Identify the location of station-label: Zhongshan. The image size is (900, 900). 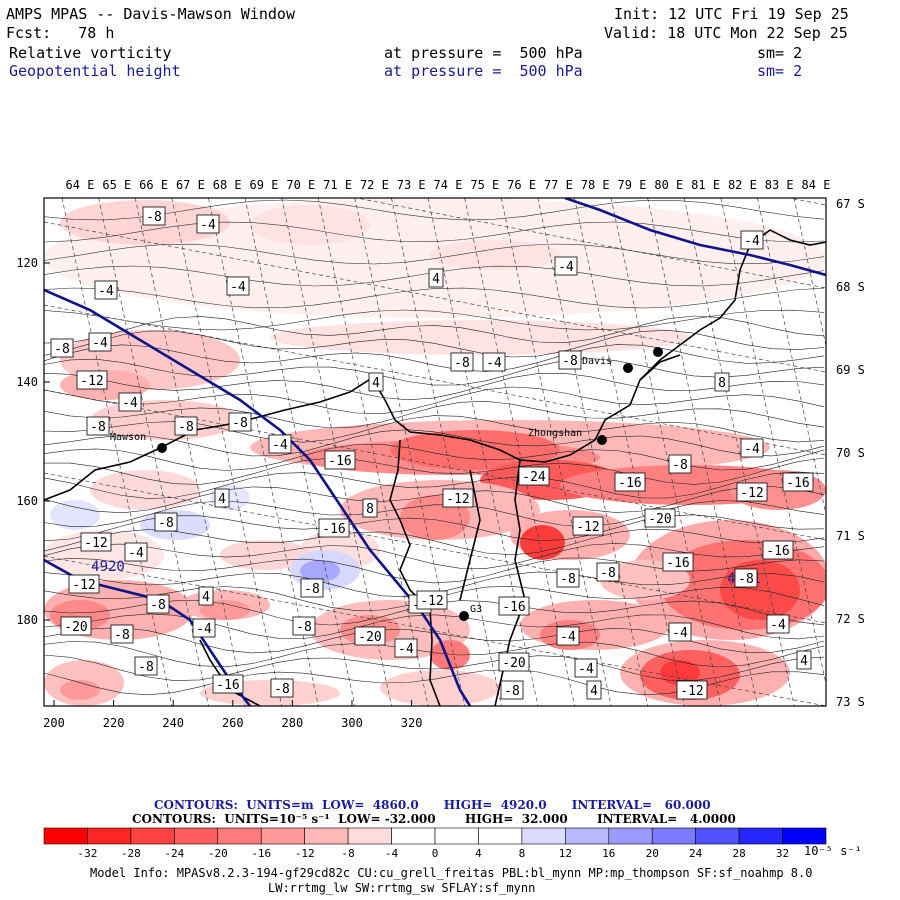
(555, 433).